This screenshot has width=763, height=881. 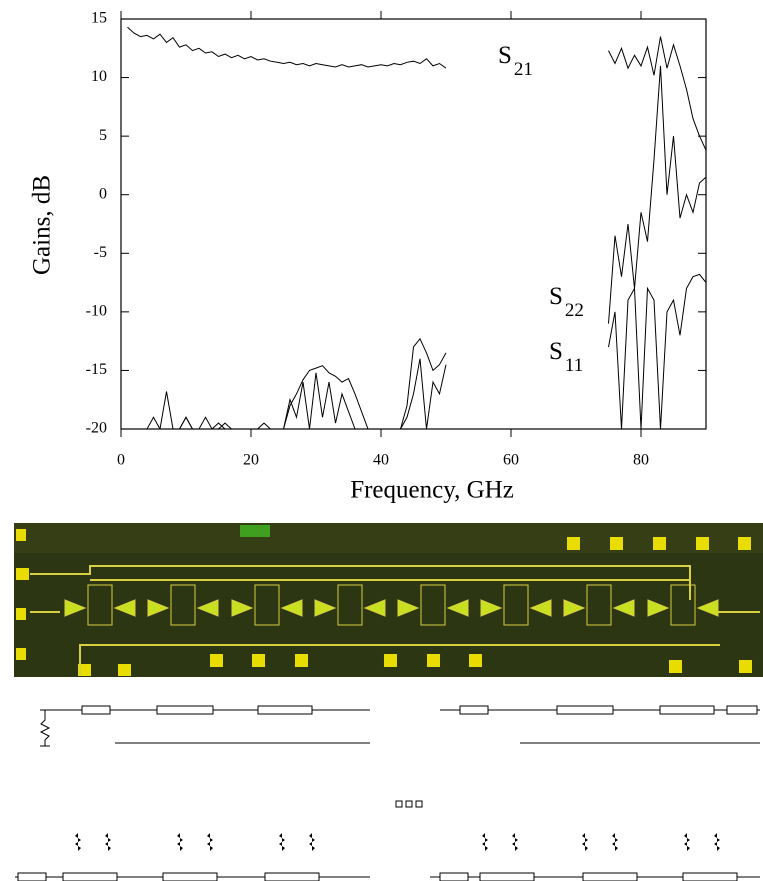 I want to click on y-tick-label: 15, so click(x=99, y=18).